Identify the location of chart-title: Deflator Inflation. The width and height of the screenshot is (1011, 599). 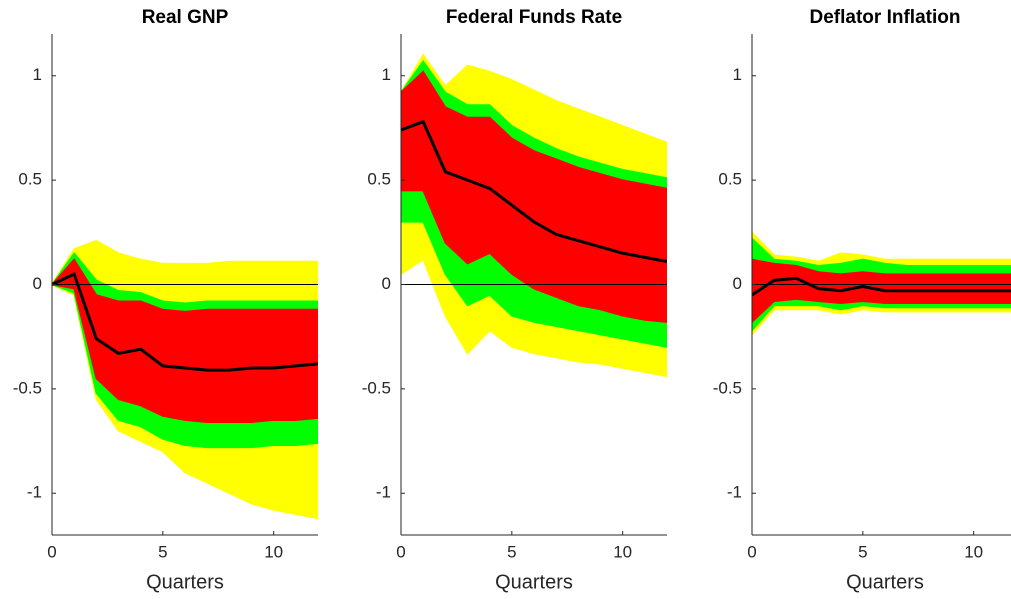
(885, 17).